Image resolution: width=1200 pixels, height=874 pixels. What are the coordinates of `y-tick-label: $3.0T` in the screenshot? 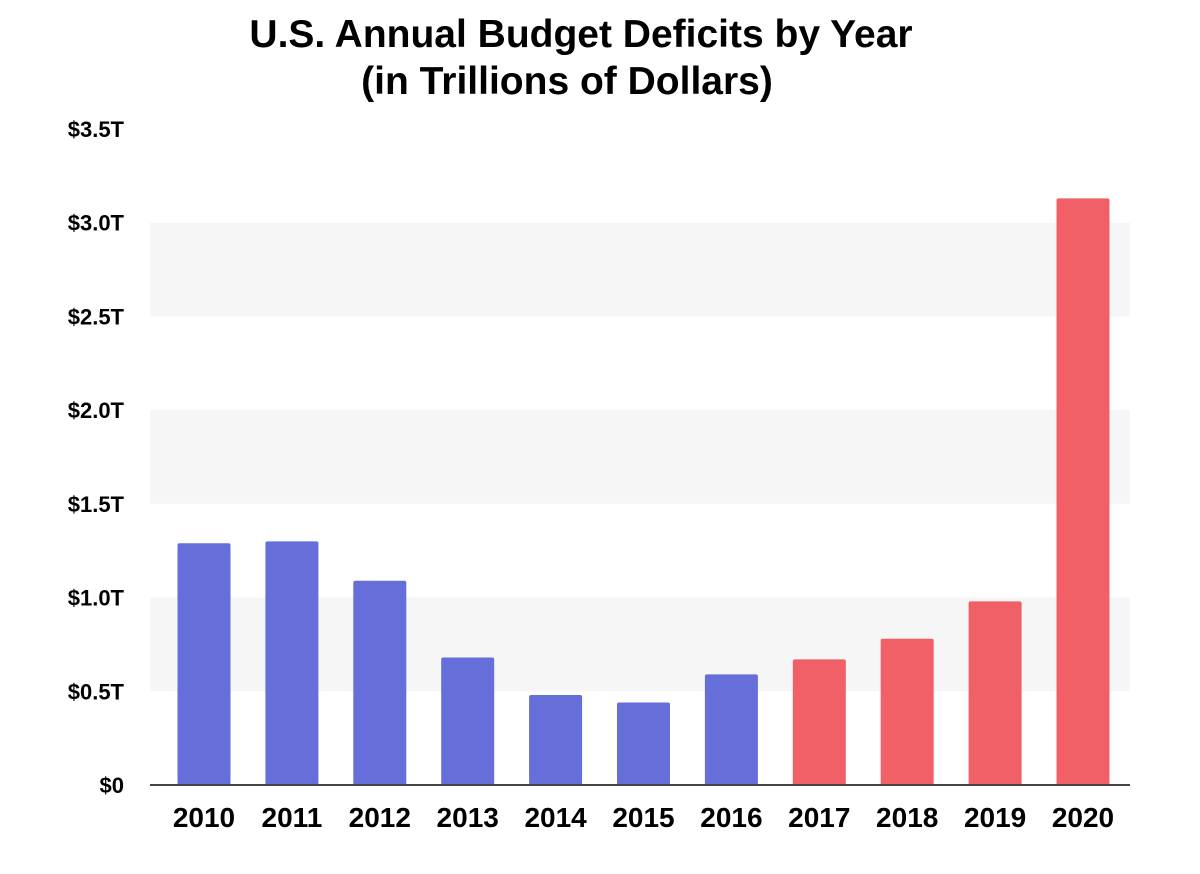 It's located at (96, 223).